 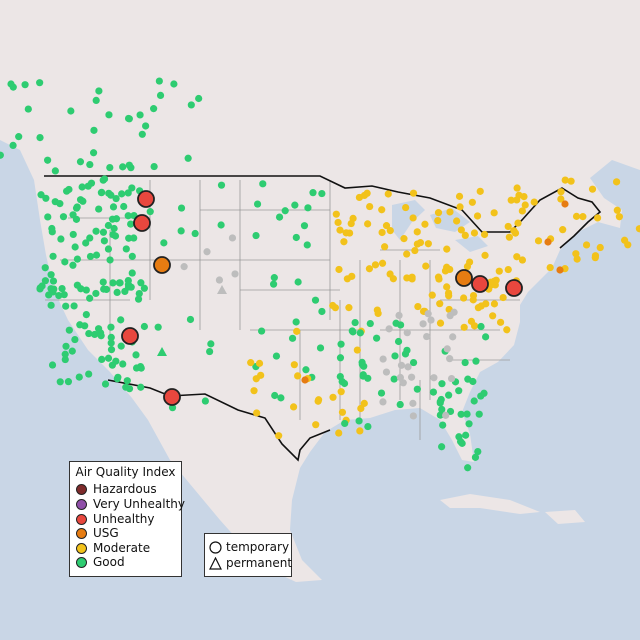 What do you see at coordinates (259, 563) in the screenshot?
I see `legend-label: permanent` at bounding box center [259, 563].